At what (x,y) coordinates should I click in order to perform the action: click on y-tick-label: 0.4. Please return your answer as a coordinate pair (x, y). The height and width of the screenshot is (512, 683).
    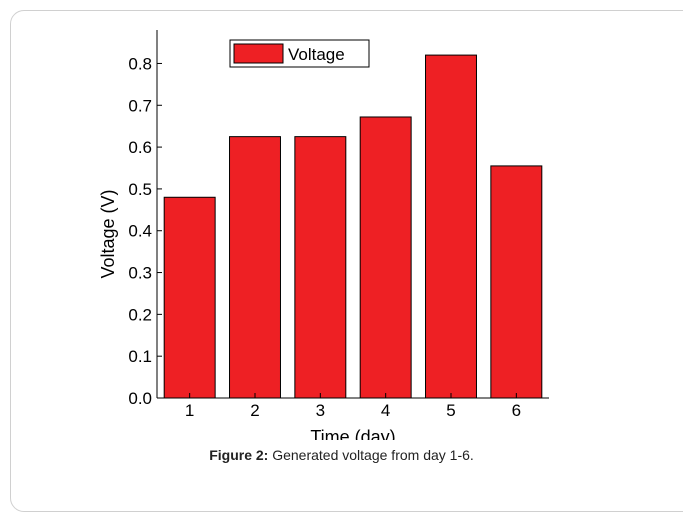
    Looking at the image, I should click on (140, 231).